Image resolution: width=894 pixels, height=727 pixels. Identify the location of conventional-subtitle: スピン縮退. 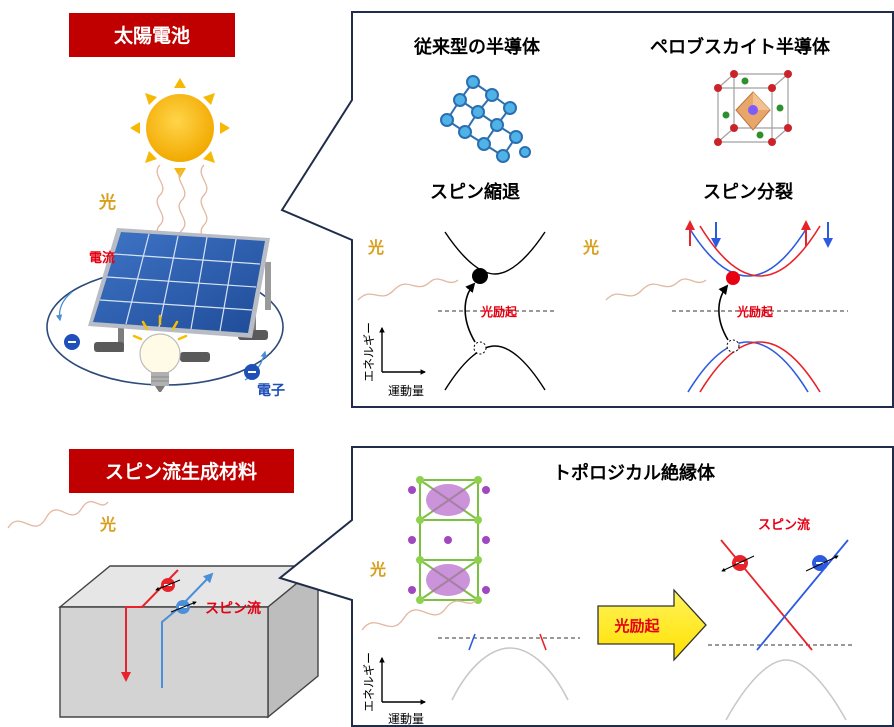
(475, 192).